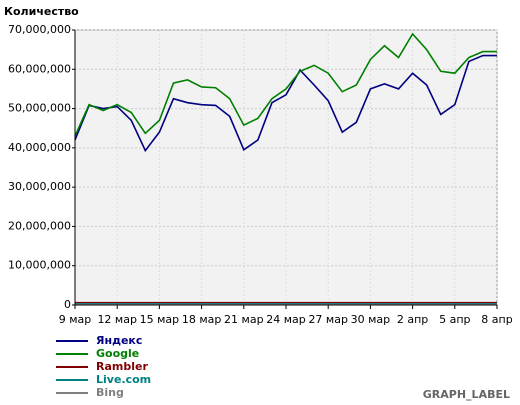 This screenshot has height=405, width=520. I want to click on y-tick-label: 0, so click(67, 304).